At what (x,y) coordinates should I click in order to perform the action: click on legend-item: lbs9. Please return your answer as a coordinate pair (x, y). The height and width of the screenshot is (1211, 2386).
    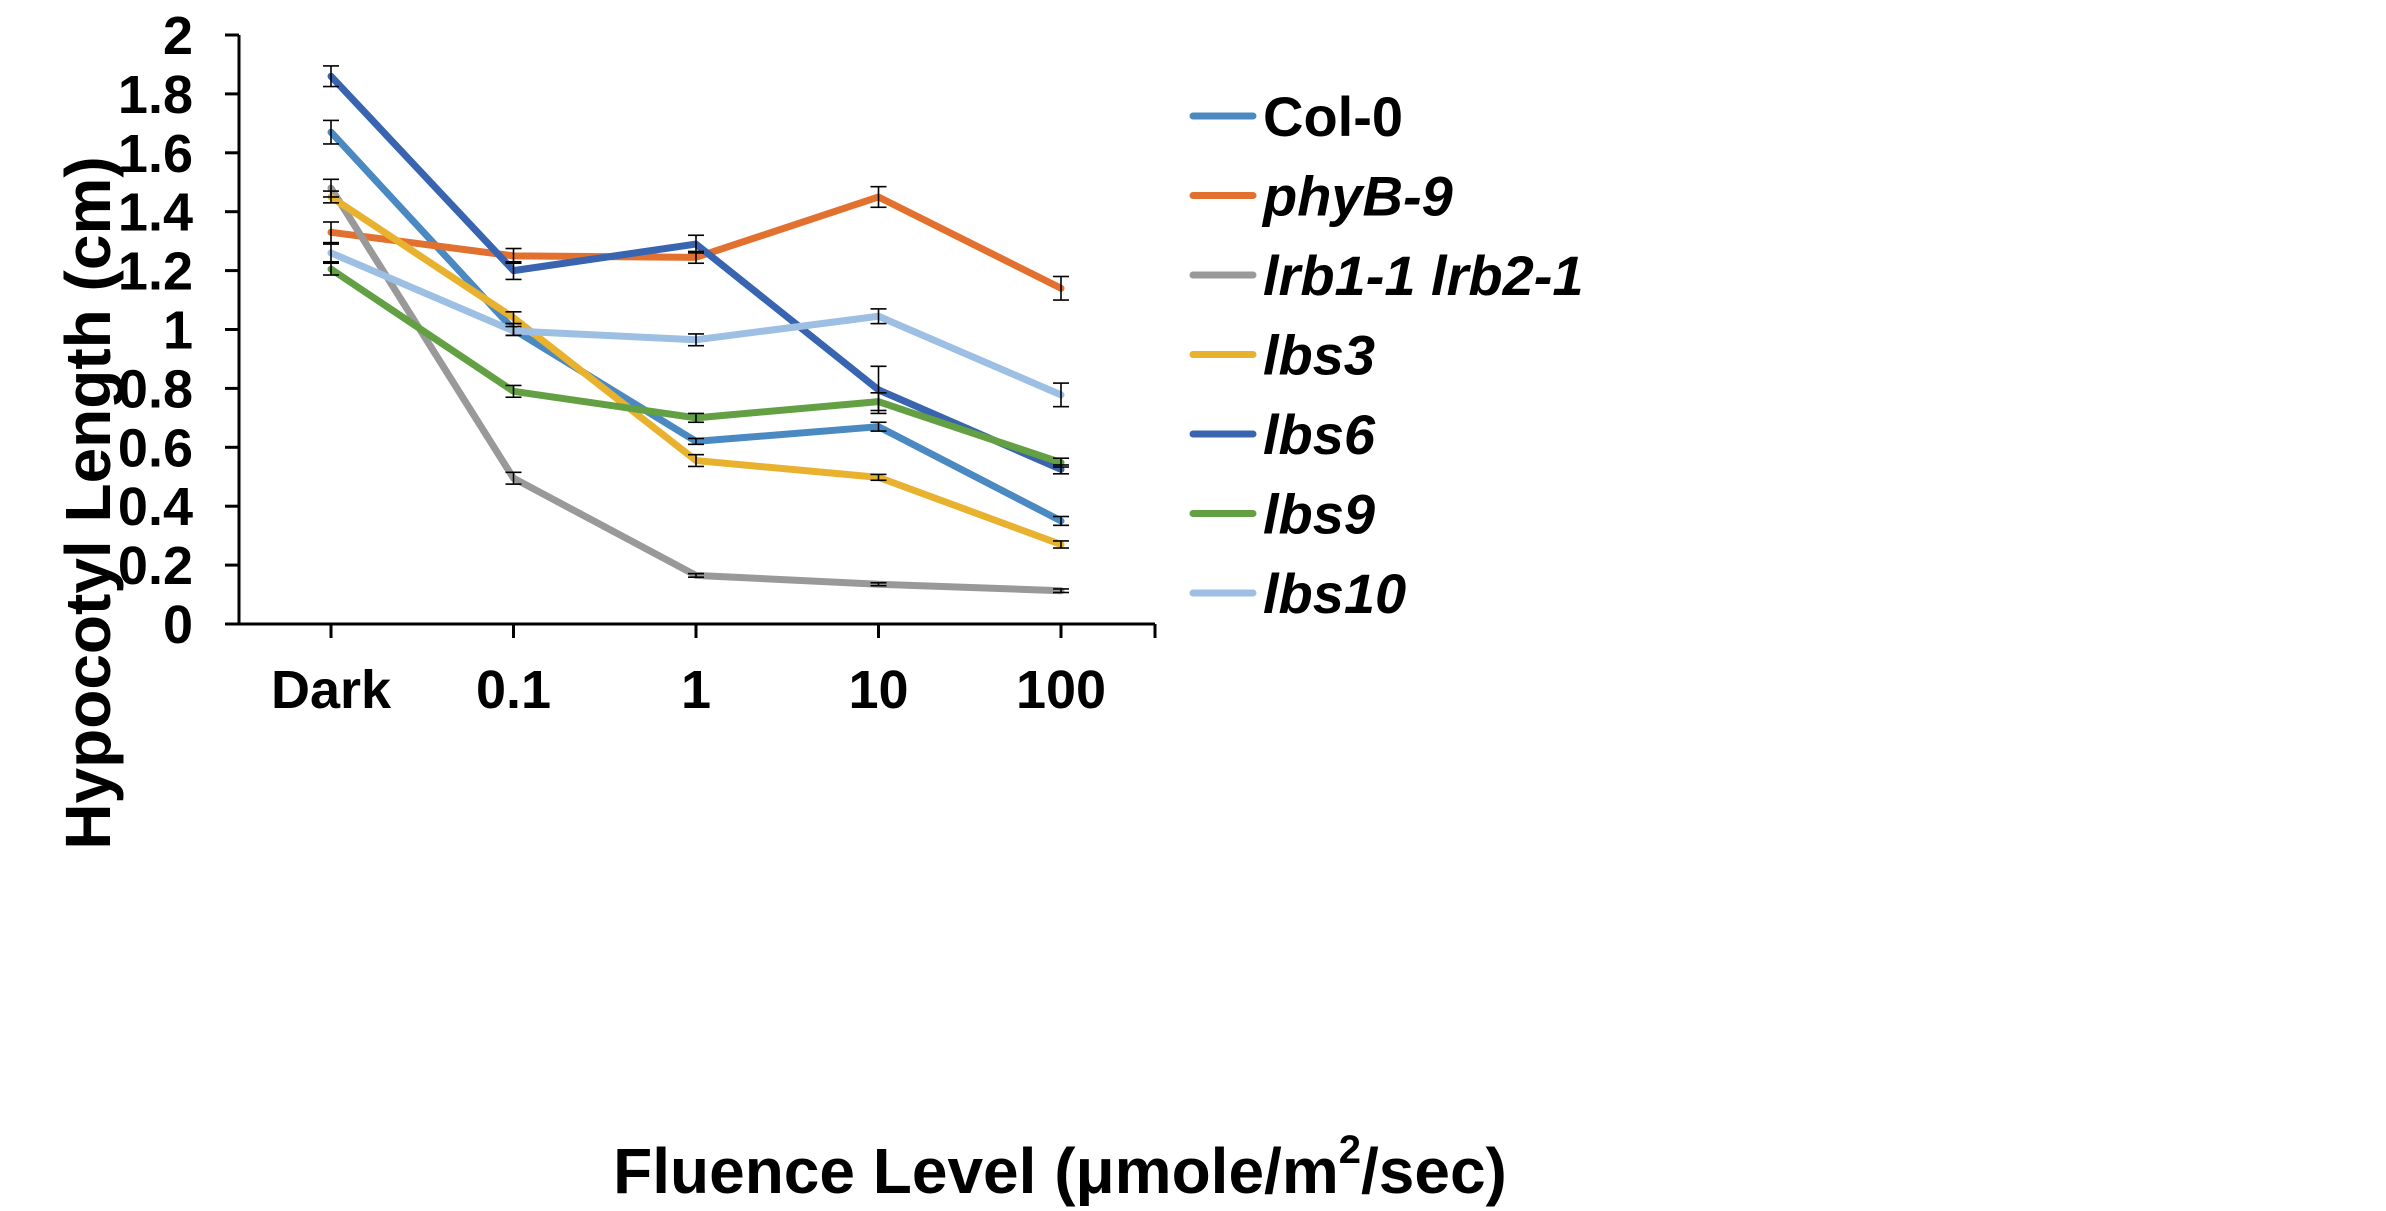
    Looking at the image, I should click on (1282, 514).